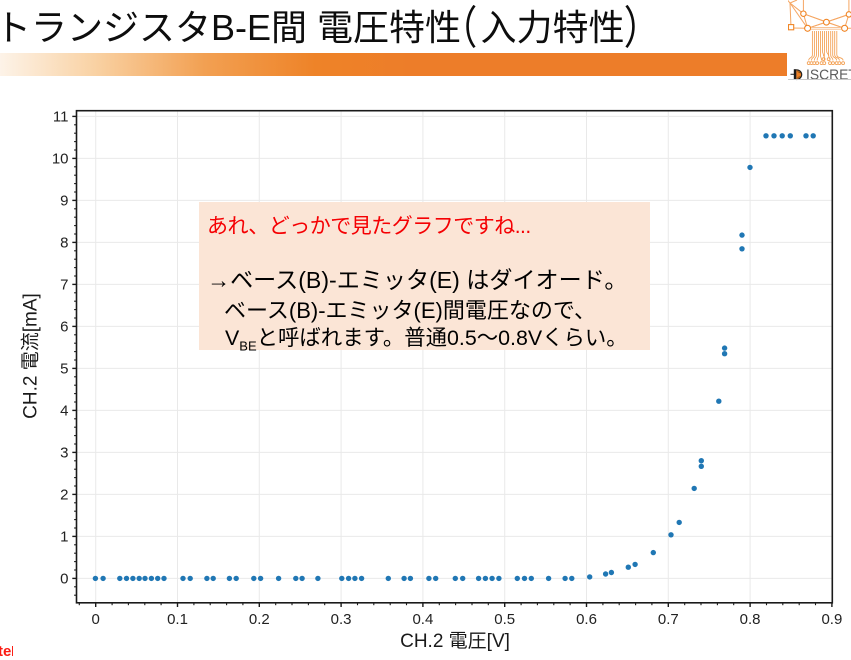 This screenshot has height=660, width=851. I want to click on svg-text: 0.4, so click(422, 619).